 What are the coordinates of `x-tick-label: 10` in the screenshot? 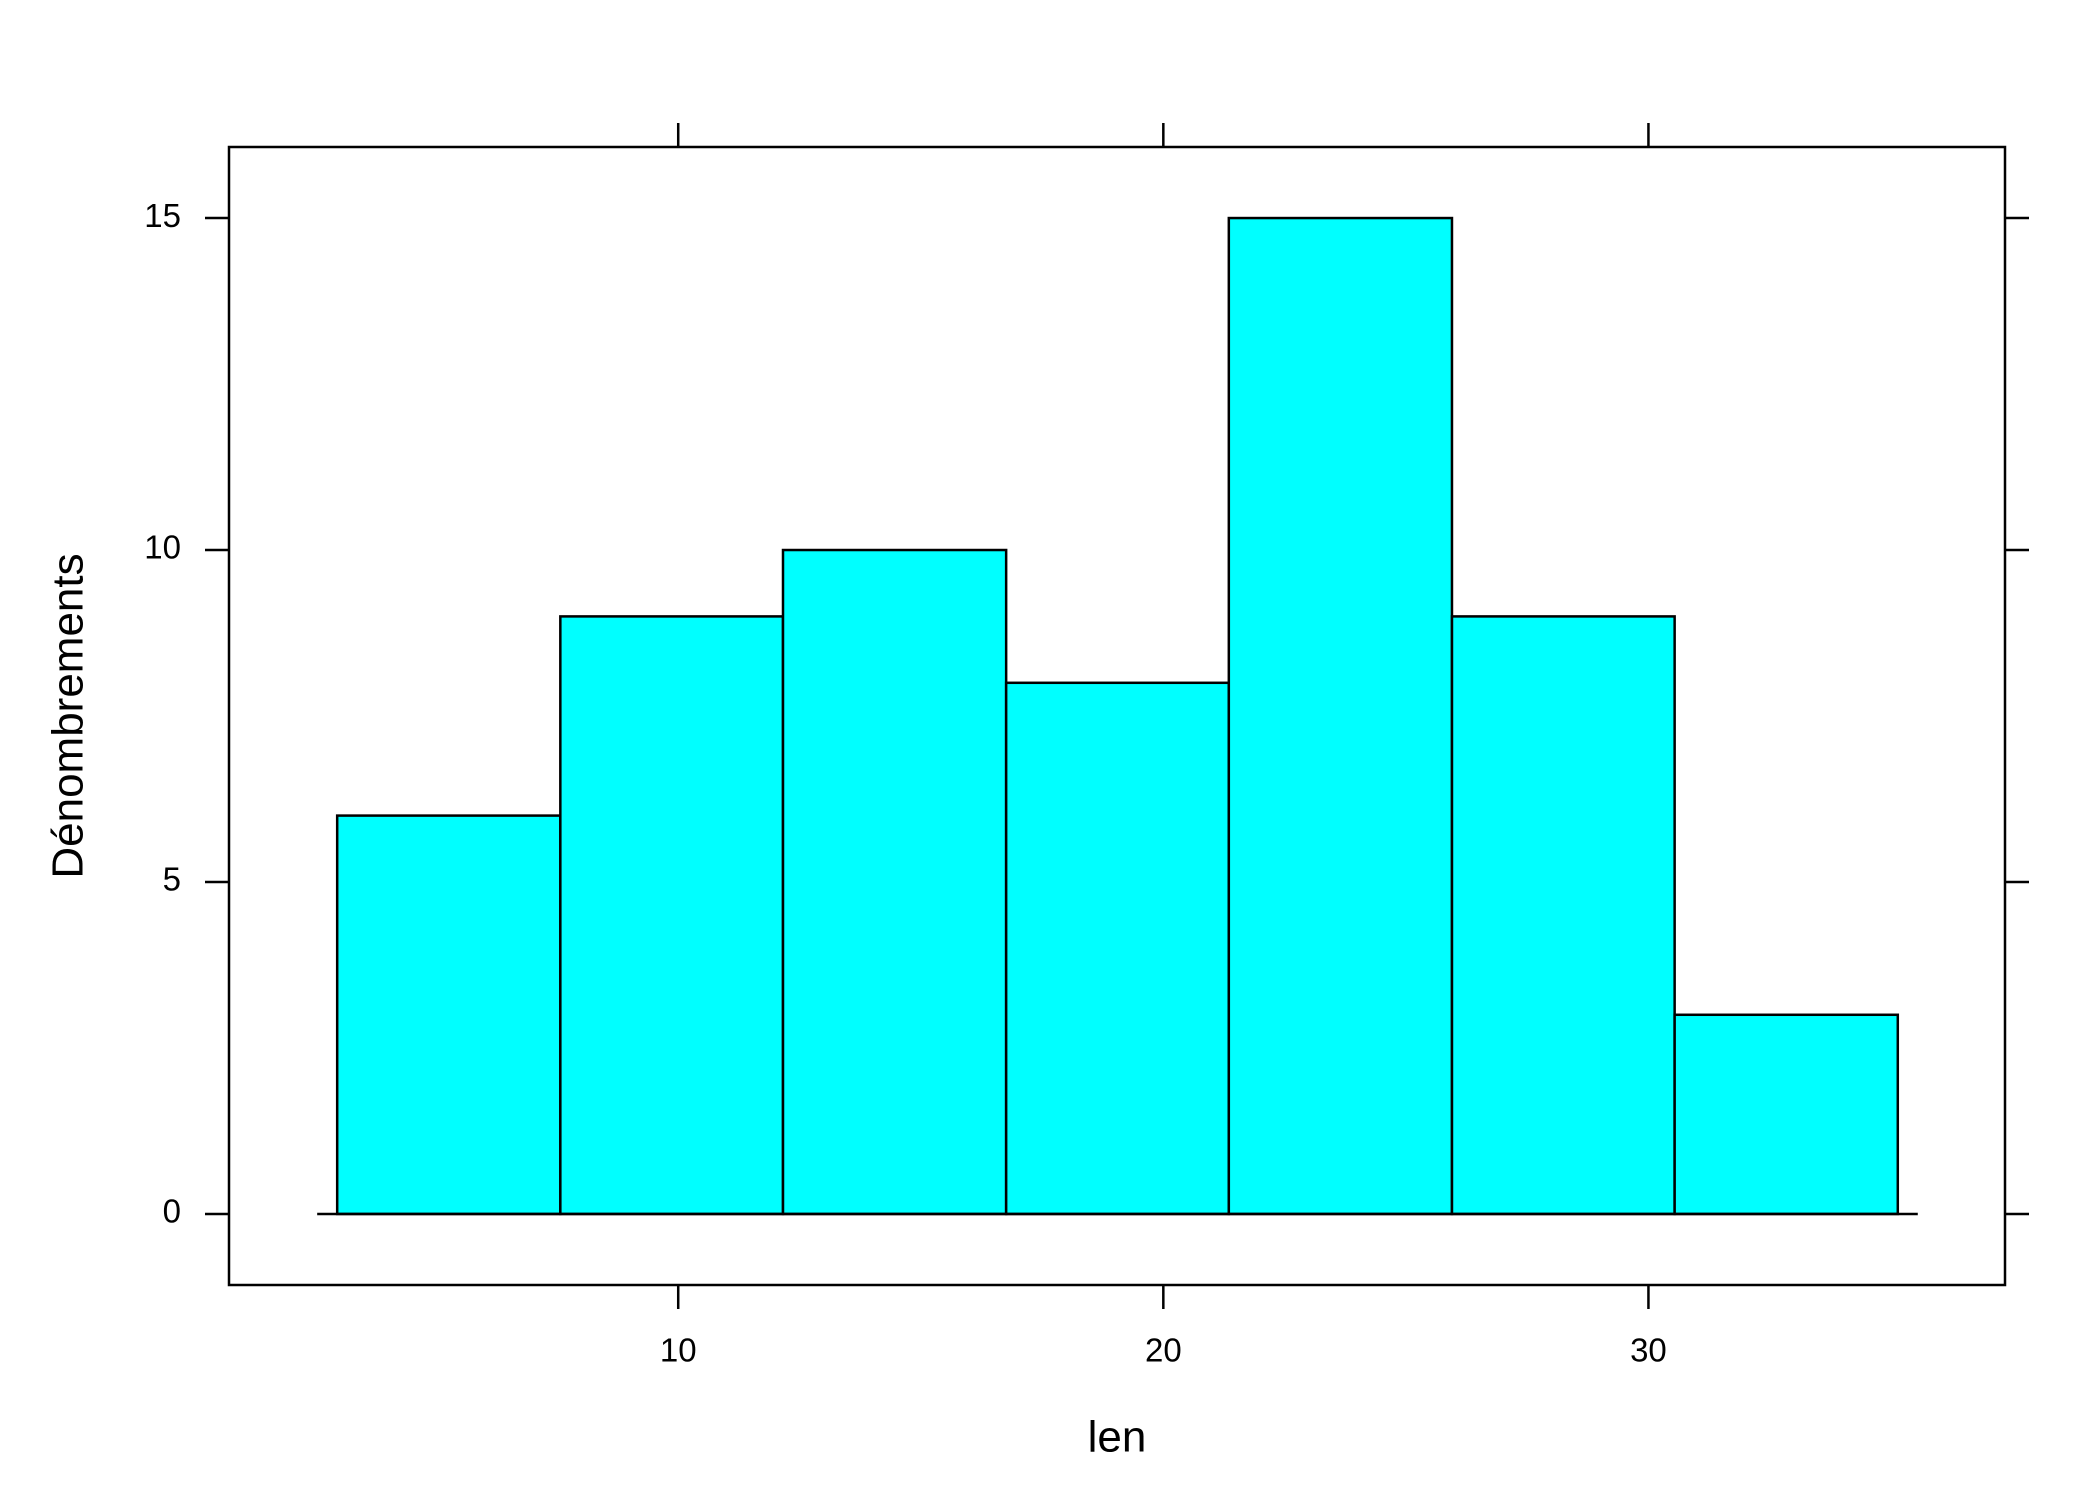 It's located at (678, 1350).